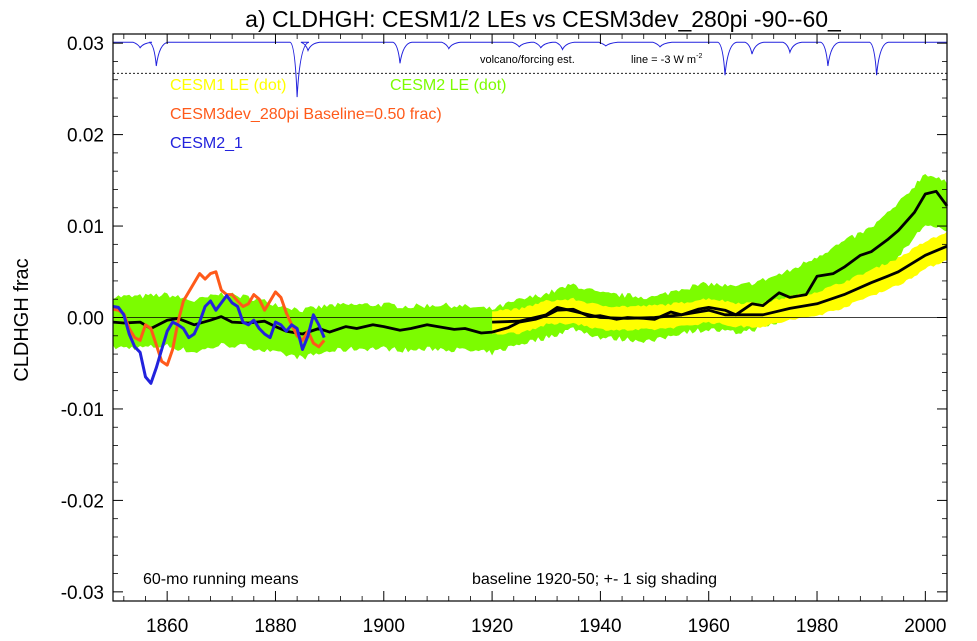 This screenshot has width=977, height=641. What do you see at coordinates (925, 626) in the screenshot?
I see `x-tick-label: 2000` at bounding box center [925, 626].